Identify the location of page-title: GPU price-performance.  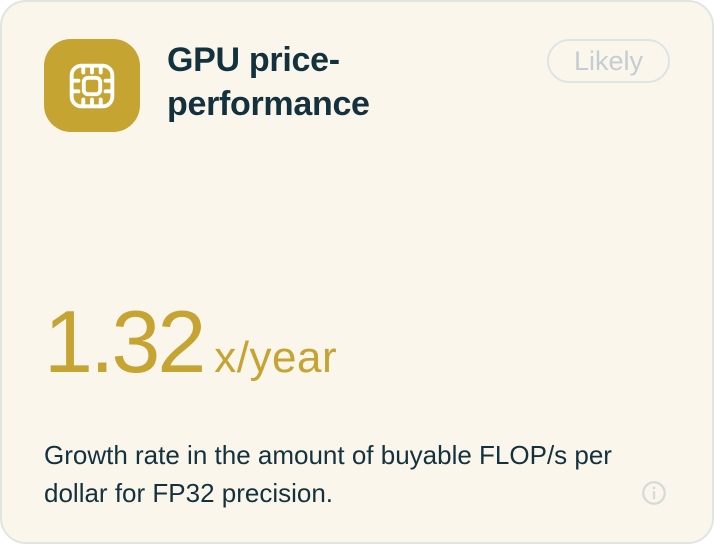
(268, 82).